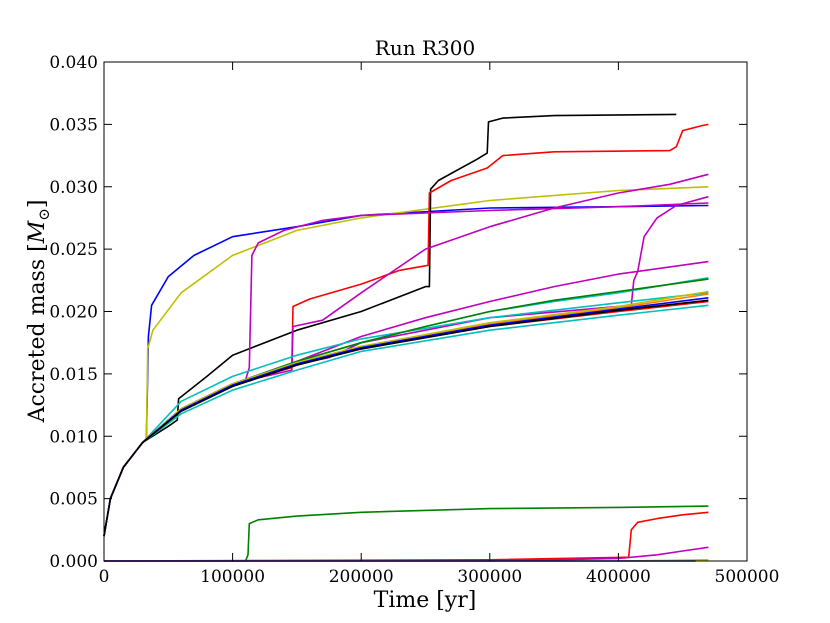 This screenshot has height=623, width=830. What do you see at coordinates (618, 577) in the screenshot?
I see `x-tick-label: 400000` at bounding box center [618, 577].